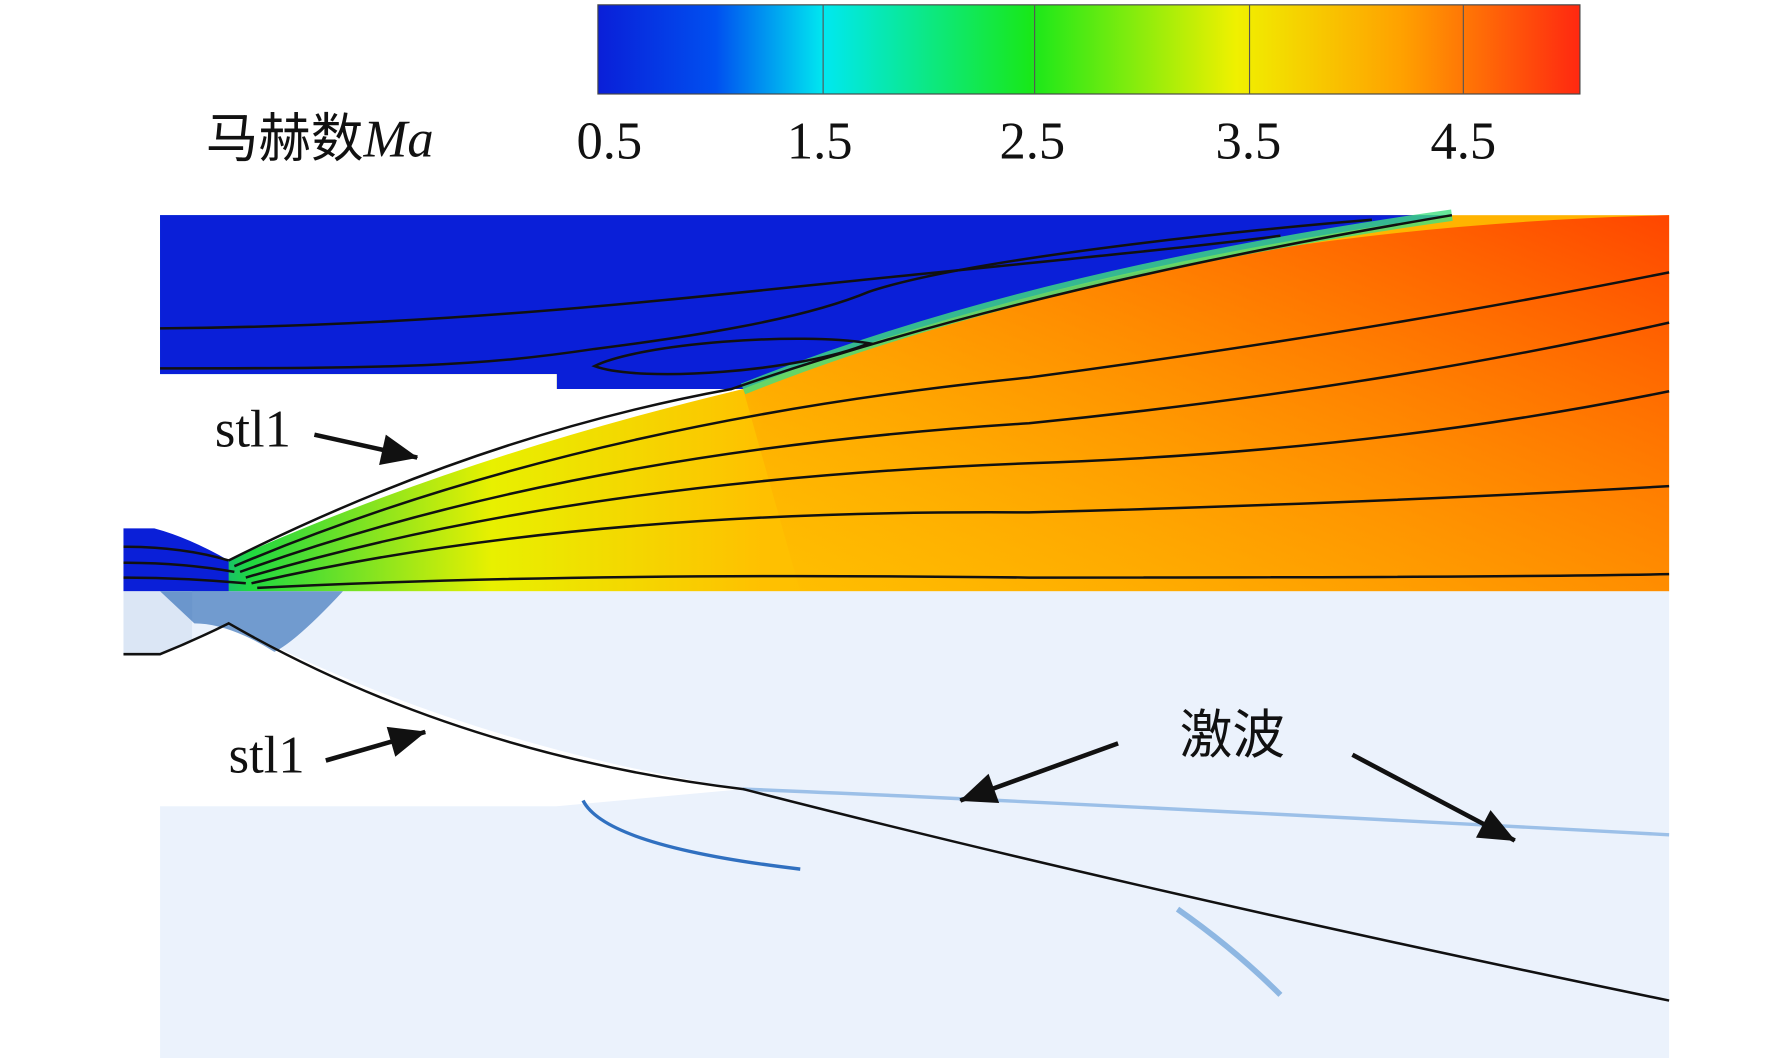  I want to click on colorbar-label: 马赫数Ma, so click(320, 139).